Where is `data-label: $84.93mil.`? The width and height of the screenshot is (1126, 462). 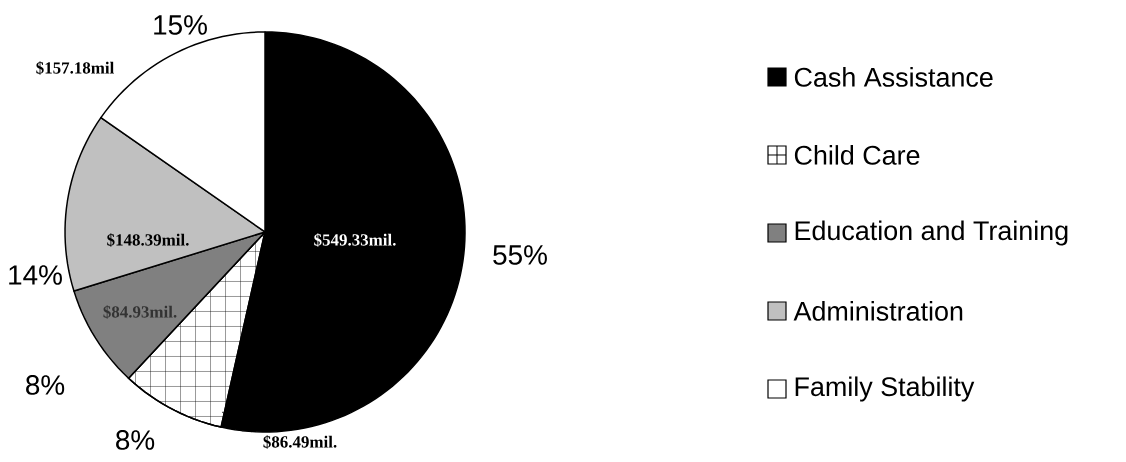
data-label: $84.93mil. is located at coordinates (140, 312).